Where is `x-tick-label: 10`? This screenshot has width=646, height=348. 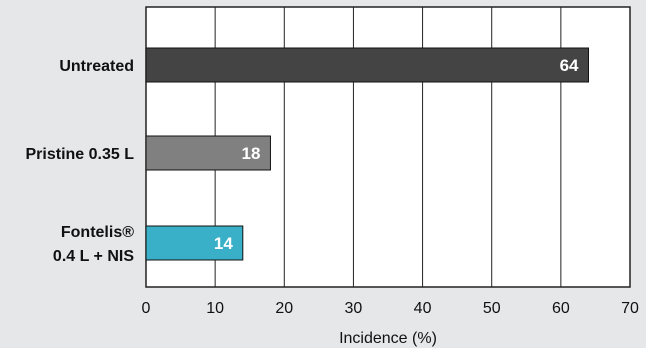 x-tick-label: 10 is located at coordinates (215, 308).